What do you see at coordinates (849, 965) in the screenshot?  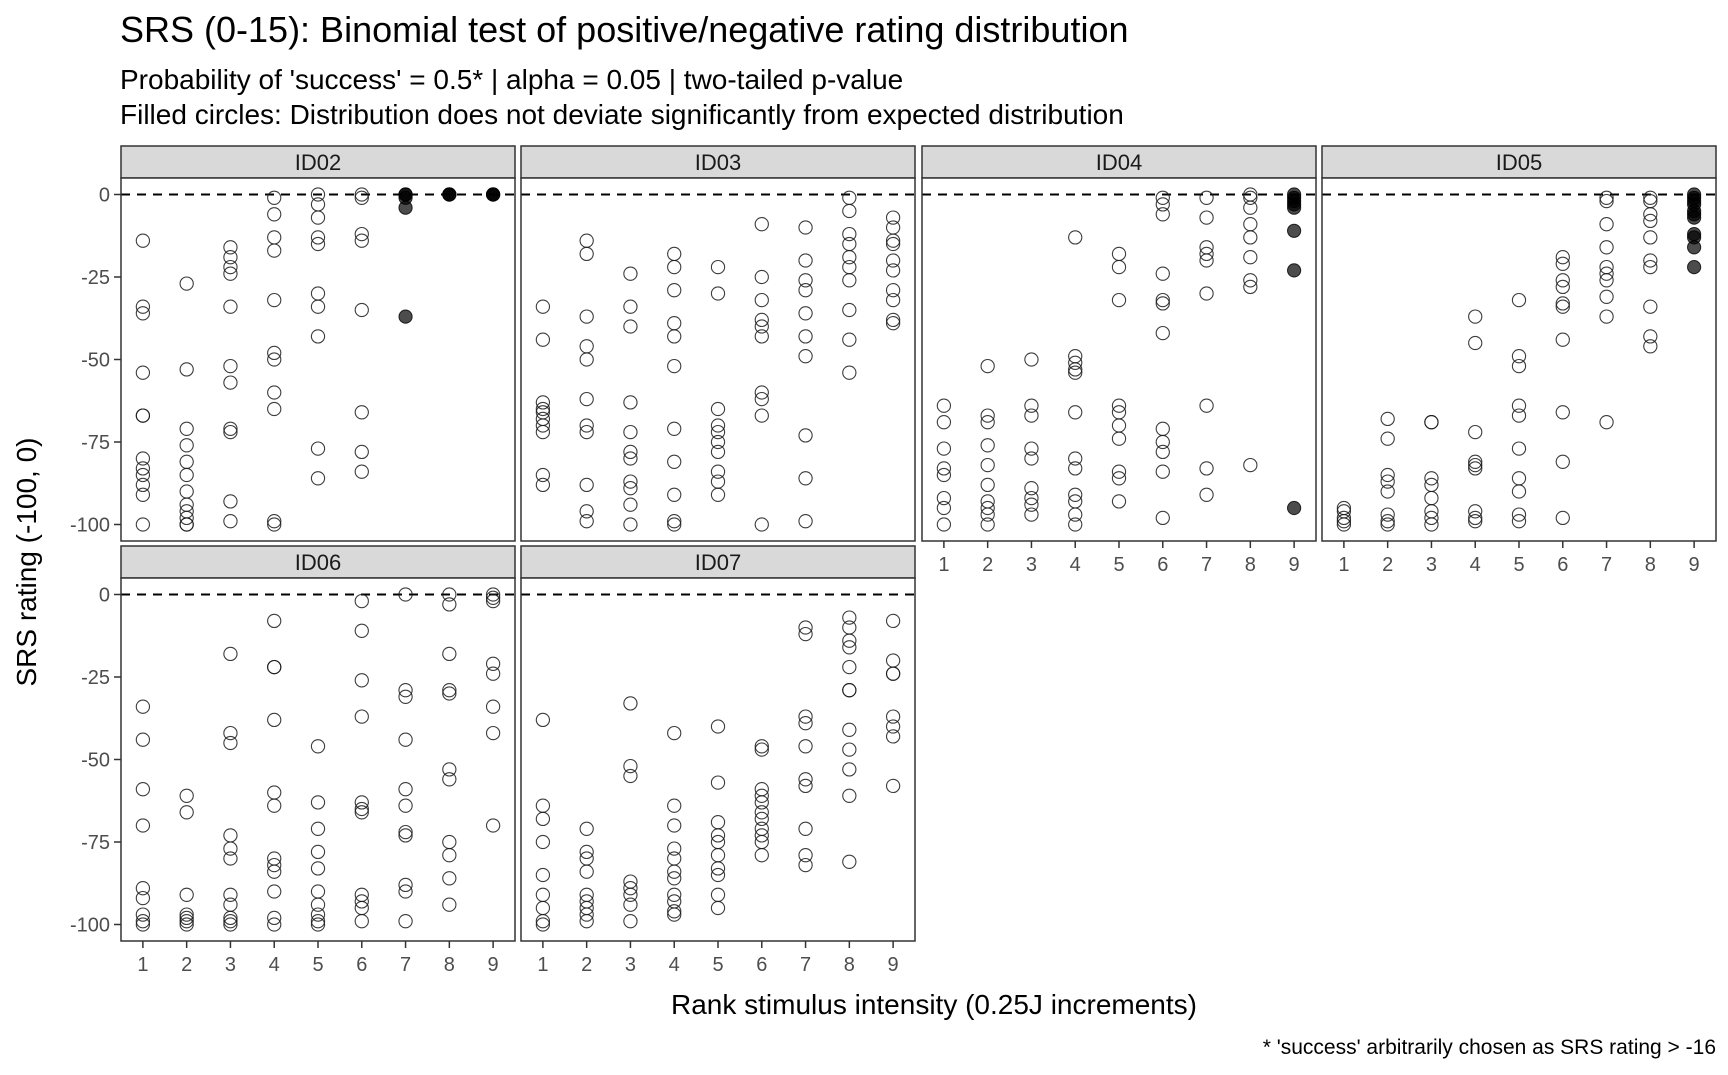 I see `x-tick-label: 8` at bounding box center [849, 965].